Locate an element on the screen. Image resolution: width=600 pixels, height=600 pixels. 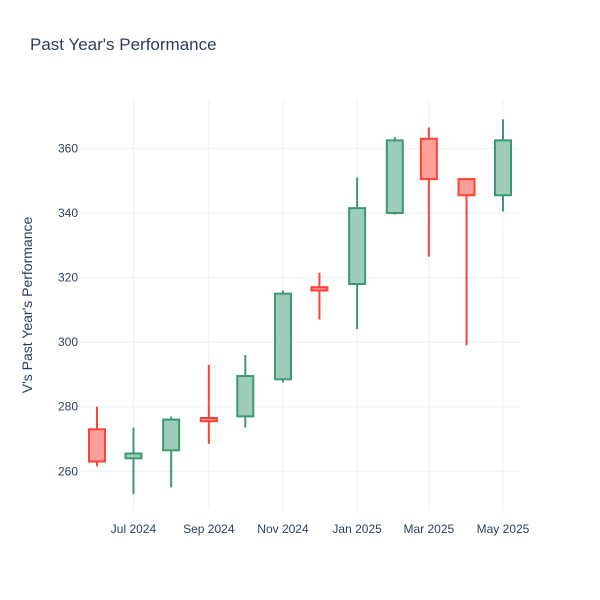
chart-title: Past Year's Performance is located at coordinates (123, 44).